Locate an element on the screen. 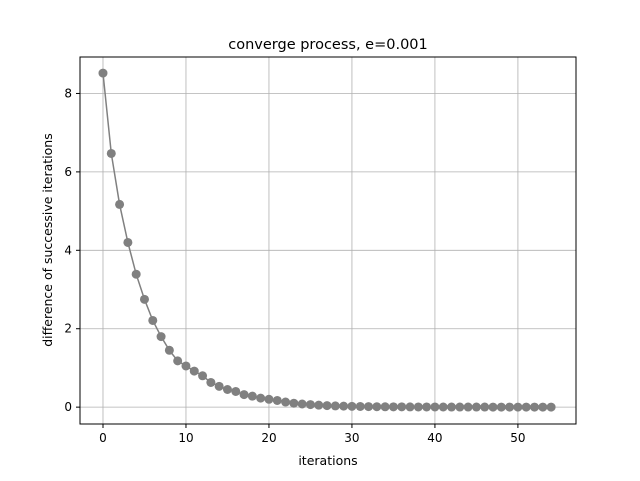 The width and height of the screenshot is (640, 481). x-tick-label: 30 is located at coordinates (351, 438).